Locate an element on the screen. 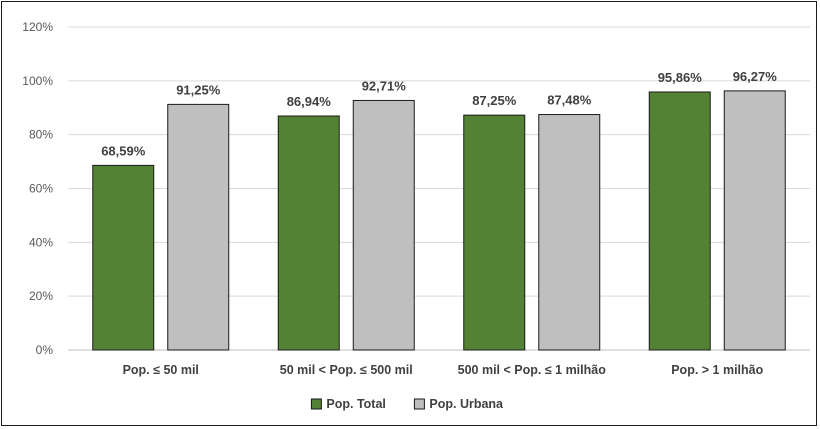 The height and width of the screenshot is (429, 820). y-tick-label: 0% is located at coordinates (45, 350).